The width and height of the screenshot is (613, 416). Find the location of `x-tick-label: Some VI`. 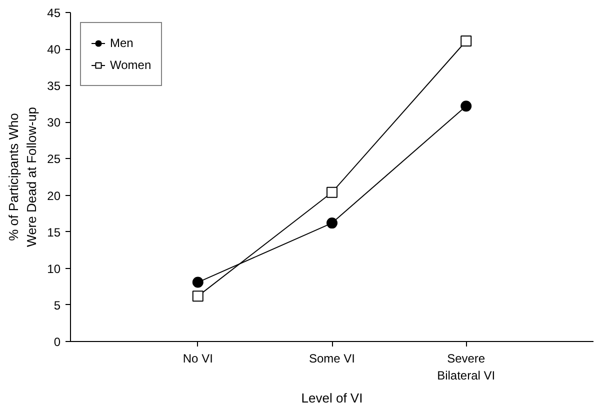

x-tick-label: Some VI is located at coordinates (332, 359).